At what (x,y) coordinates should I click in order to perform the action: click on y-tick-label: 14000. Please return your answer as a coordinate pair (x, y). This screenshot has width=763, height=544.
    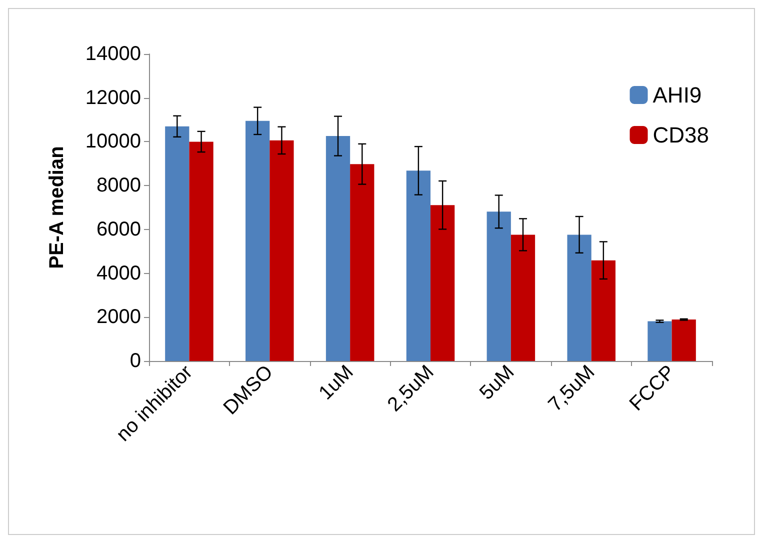
    Looking at the image, I should click on (113, 54).